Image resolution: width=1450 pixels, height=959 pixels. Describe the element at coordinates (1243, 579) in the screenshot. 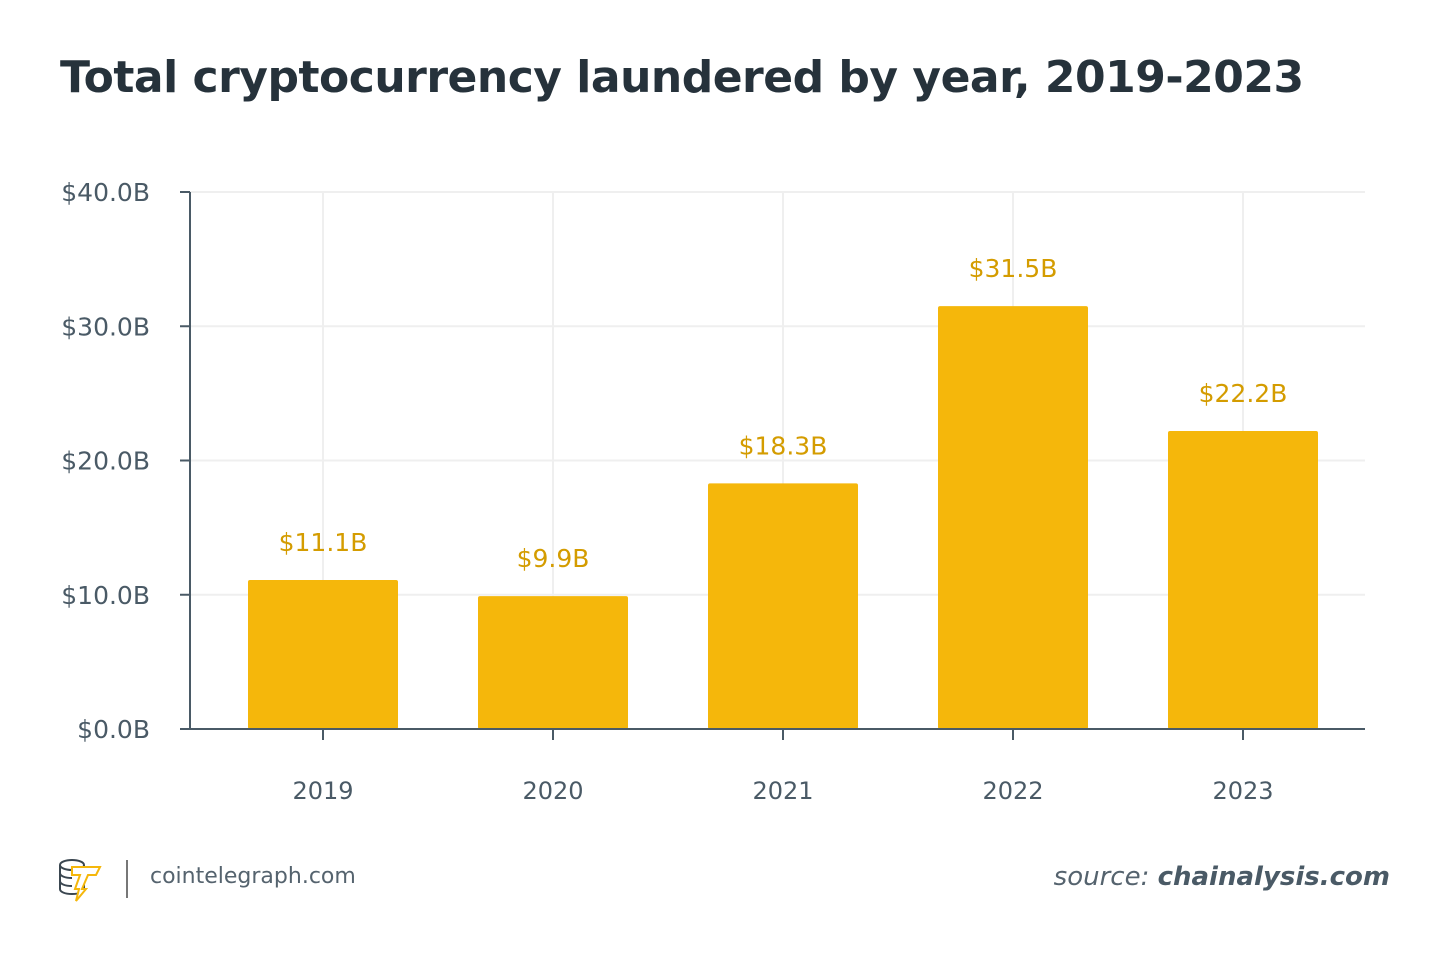

I see `bar-2023` at that location.